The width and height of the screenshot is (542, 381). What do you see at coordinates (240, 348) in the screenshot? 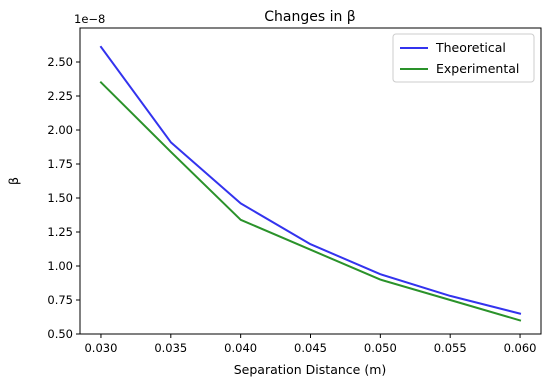
I see `x-tick-label: 0.040` at bounding box center [240, 348].